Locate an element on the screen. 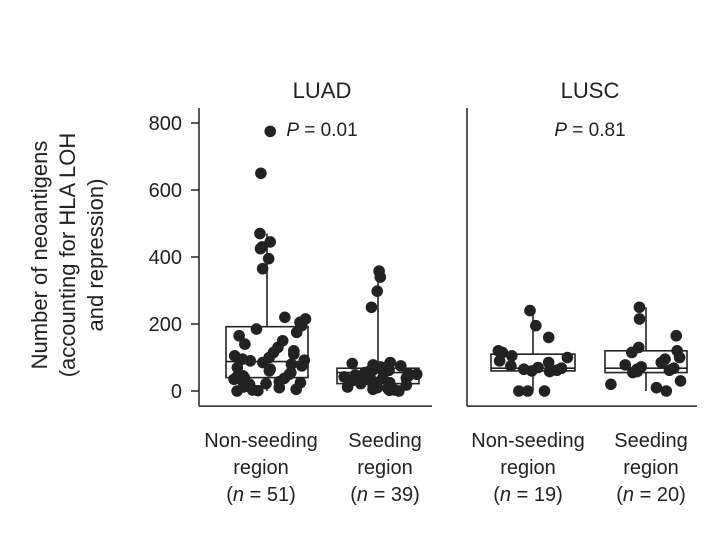  y-axis: 0 200 400 600 800 is located at coordinates (174, 257).